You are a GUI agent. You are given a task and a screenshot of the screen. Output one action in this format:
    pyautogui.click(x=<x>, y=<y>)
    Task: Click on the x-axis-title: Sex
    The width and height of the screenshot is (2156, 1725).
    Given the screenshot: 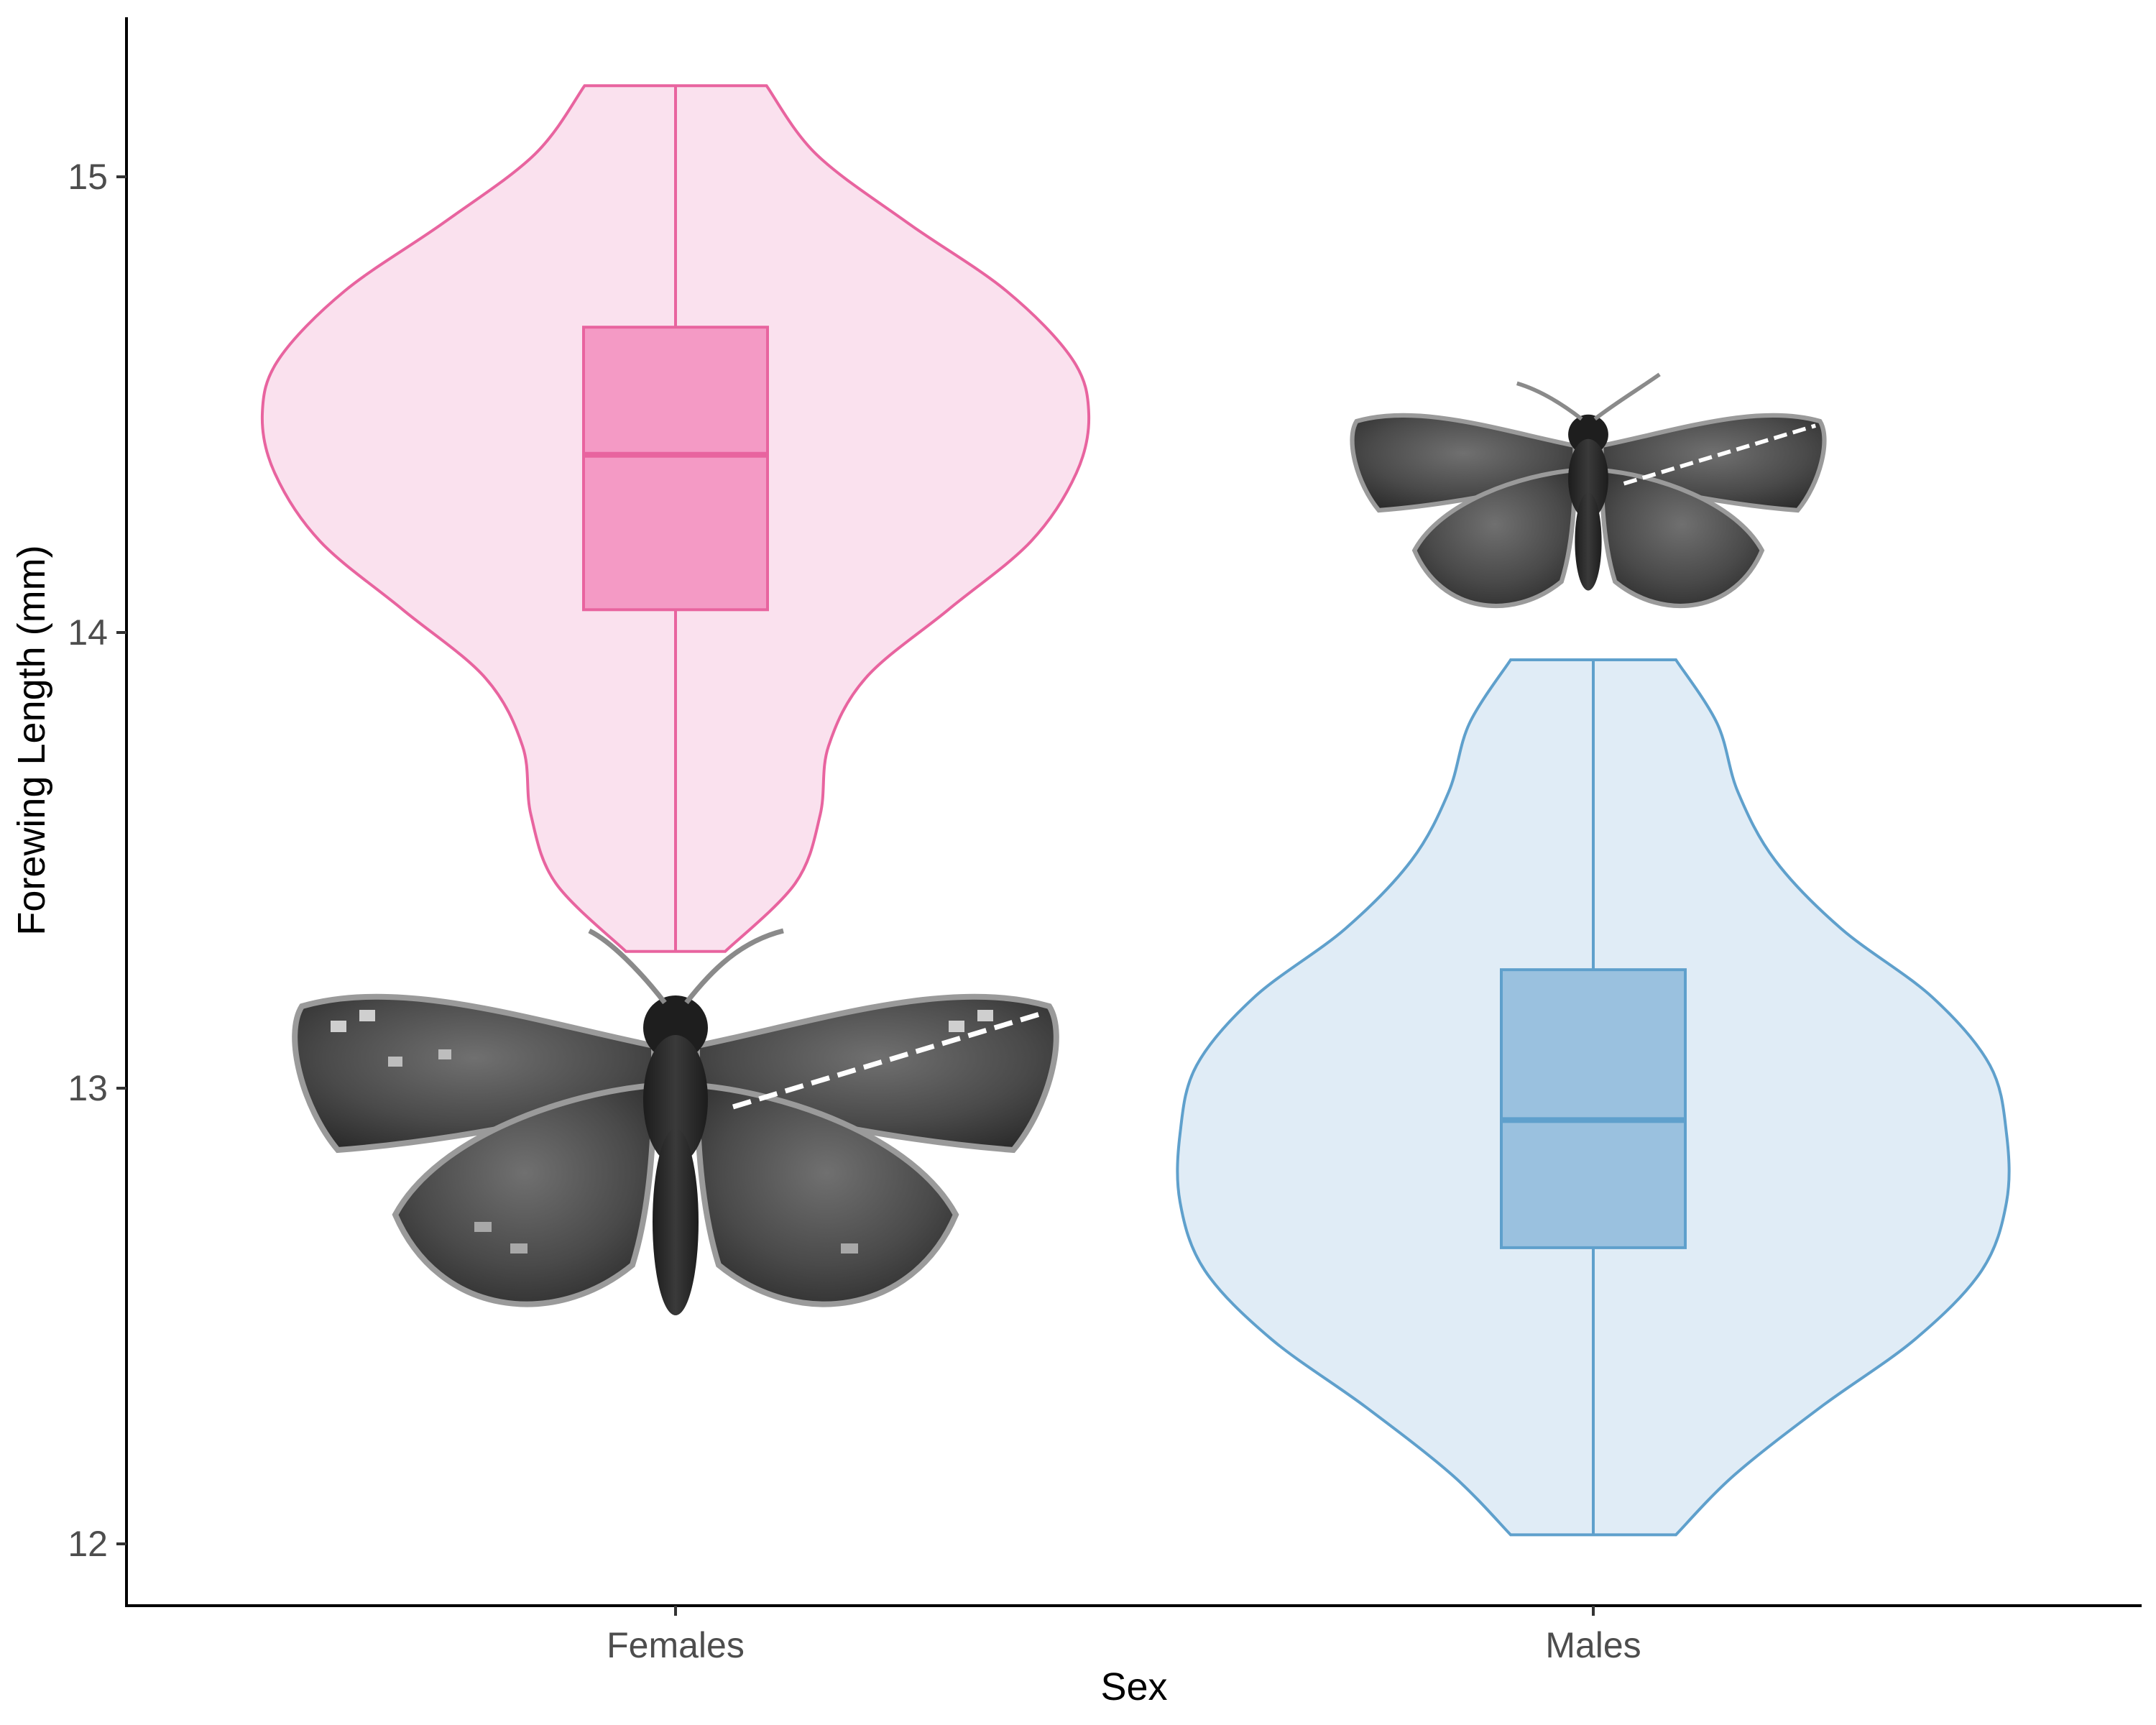 What is the action you would take?
    pyautogui.click(x=1133, y=1686)
    